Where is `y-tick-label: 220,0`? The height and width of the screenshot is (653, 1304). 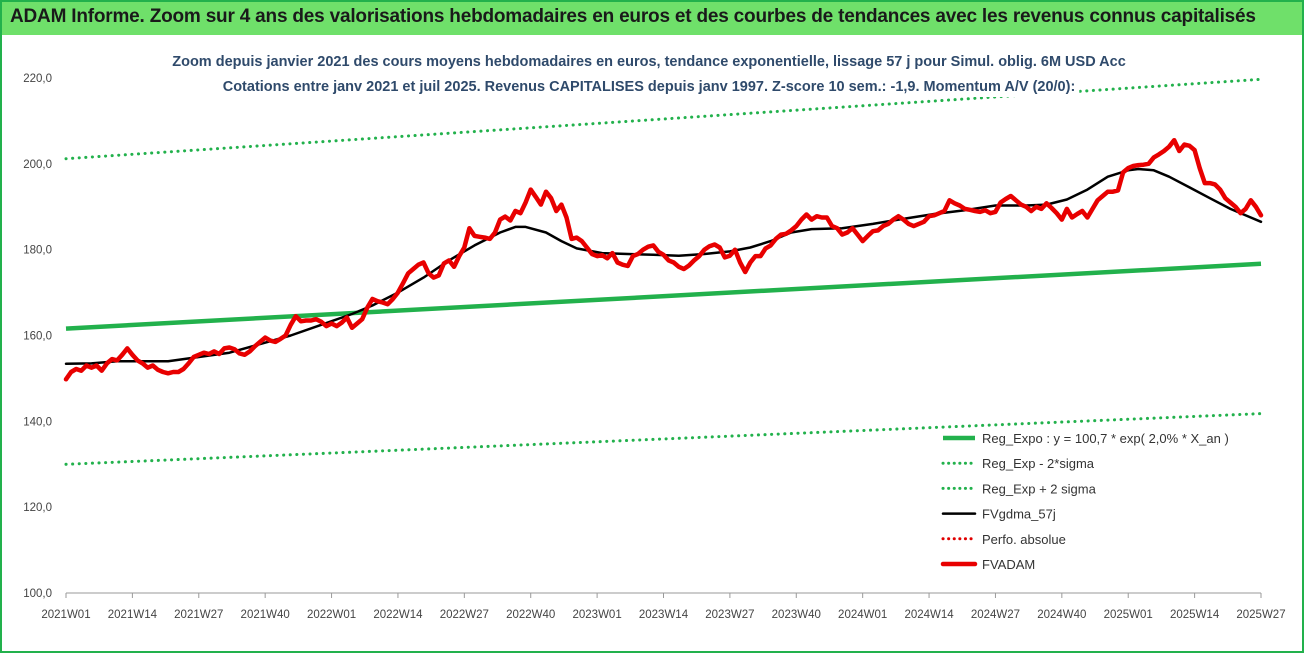 y-tick-label: 220,0 is located at coordinates (37, 79).